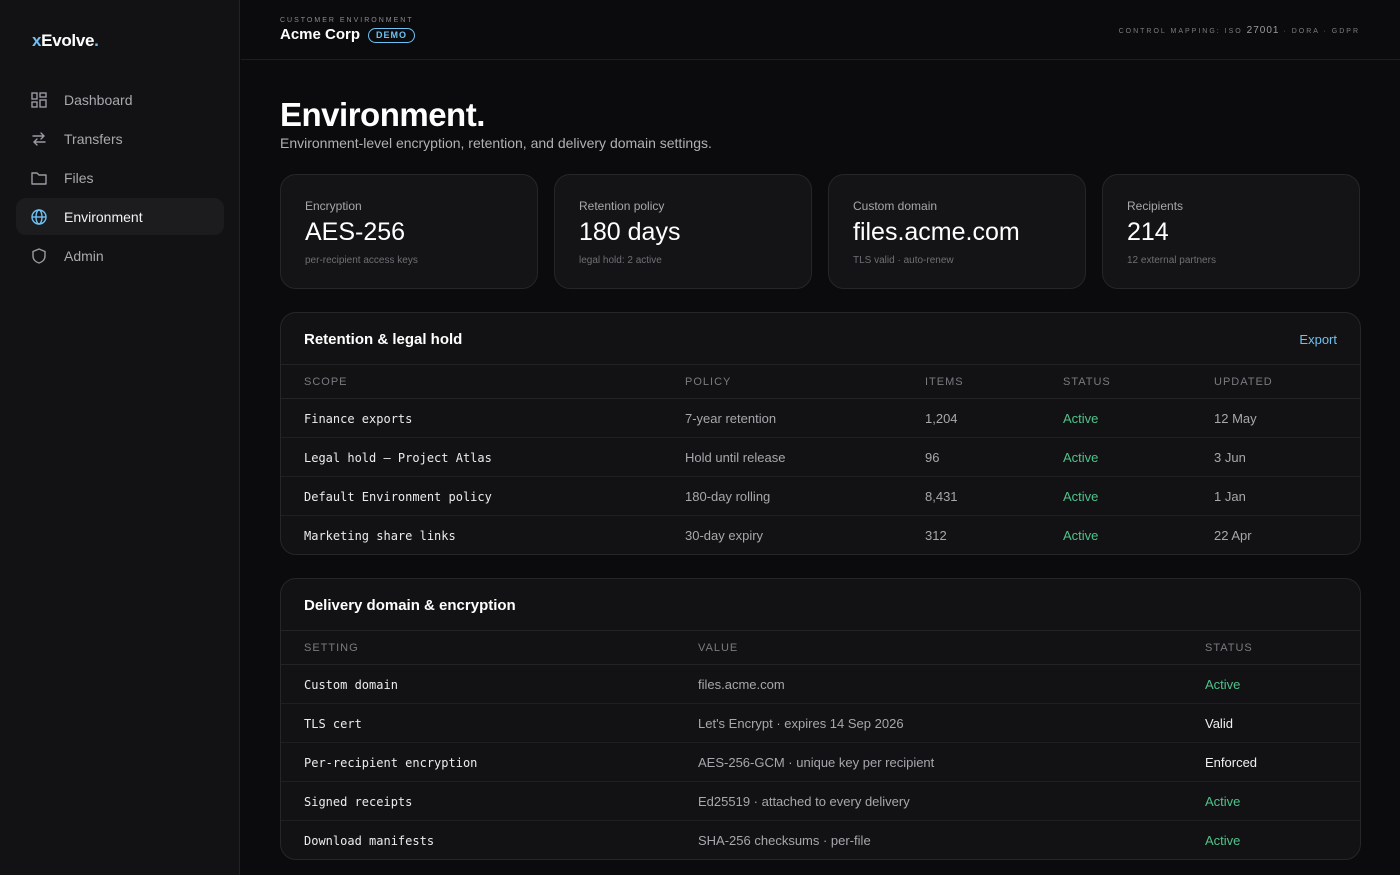 The image size is (1400, 875). What do you see at coordinates (103, 216) in the screenshot?
I see `sidebar-item-label: Environment` at bounding box center [103, 216].